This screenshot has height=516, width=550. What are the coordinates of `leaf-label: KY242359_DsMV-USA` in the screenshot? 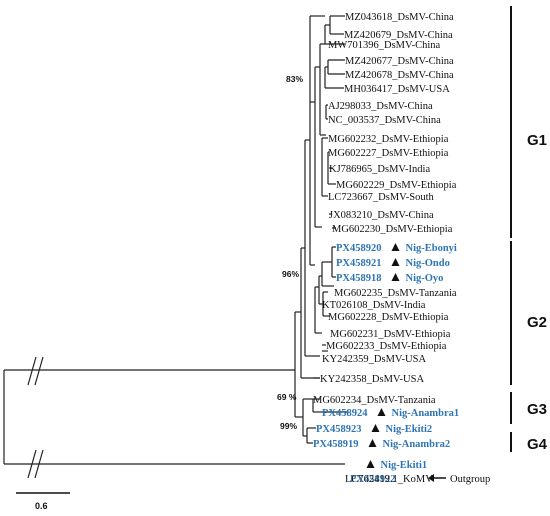 It's located at (374, 359).